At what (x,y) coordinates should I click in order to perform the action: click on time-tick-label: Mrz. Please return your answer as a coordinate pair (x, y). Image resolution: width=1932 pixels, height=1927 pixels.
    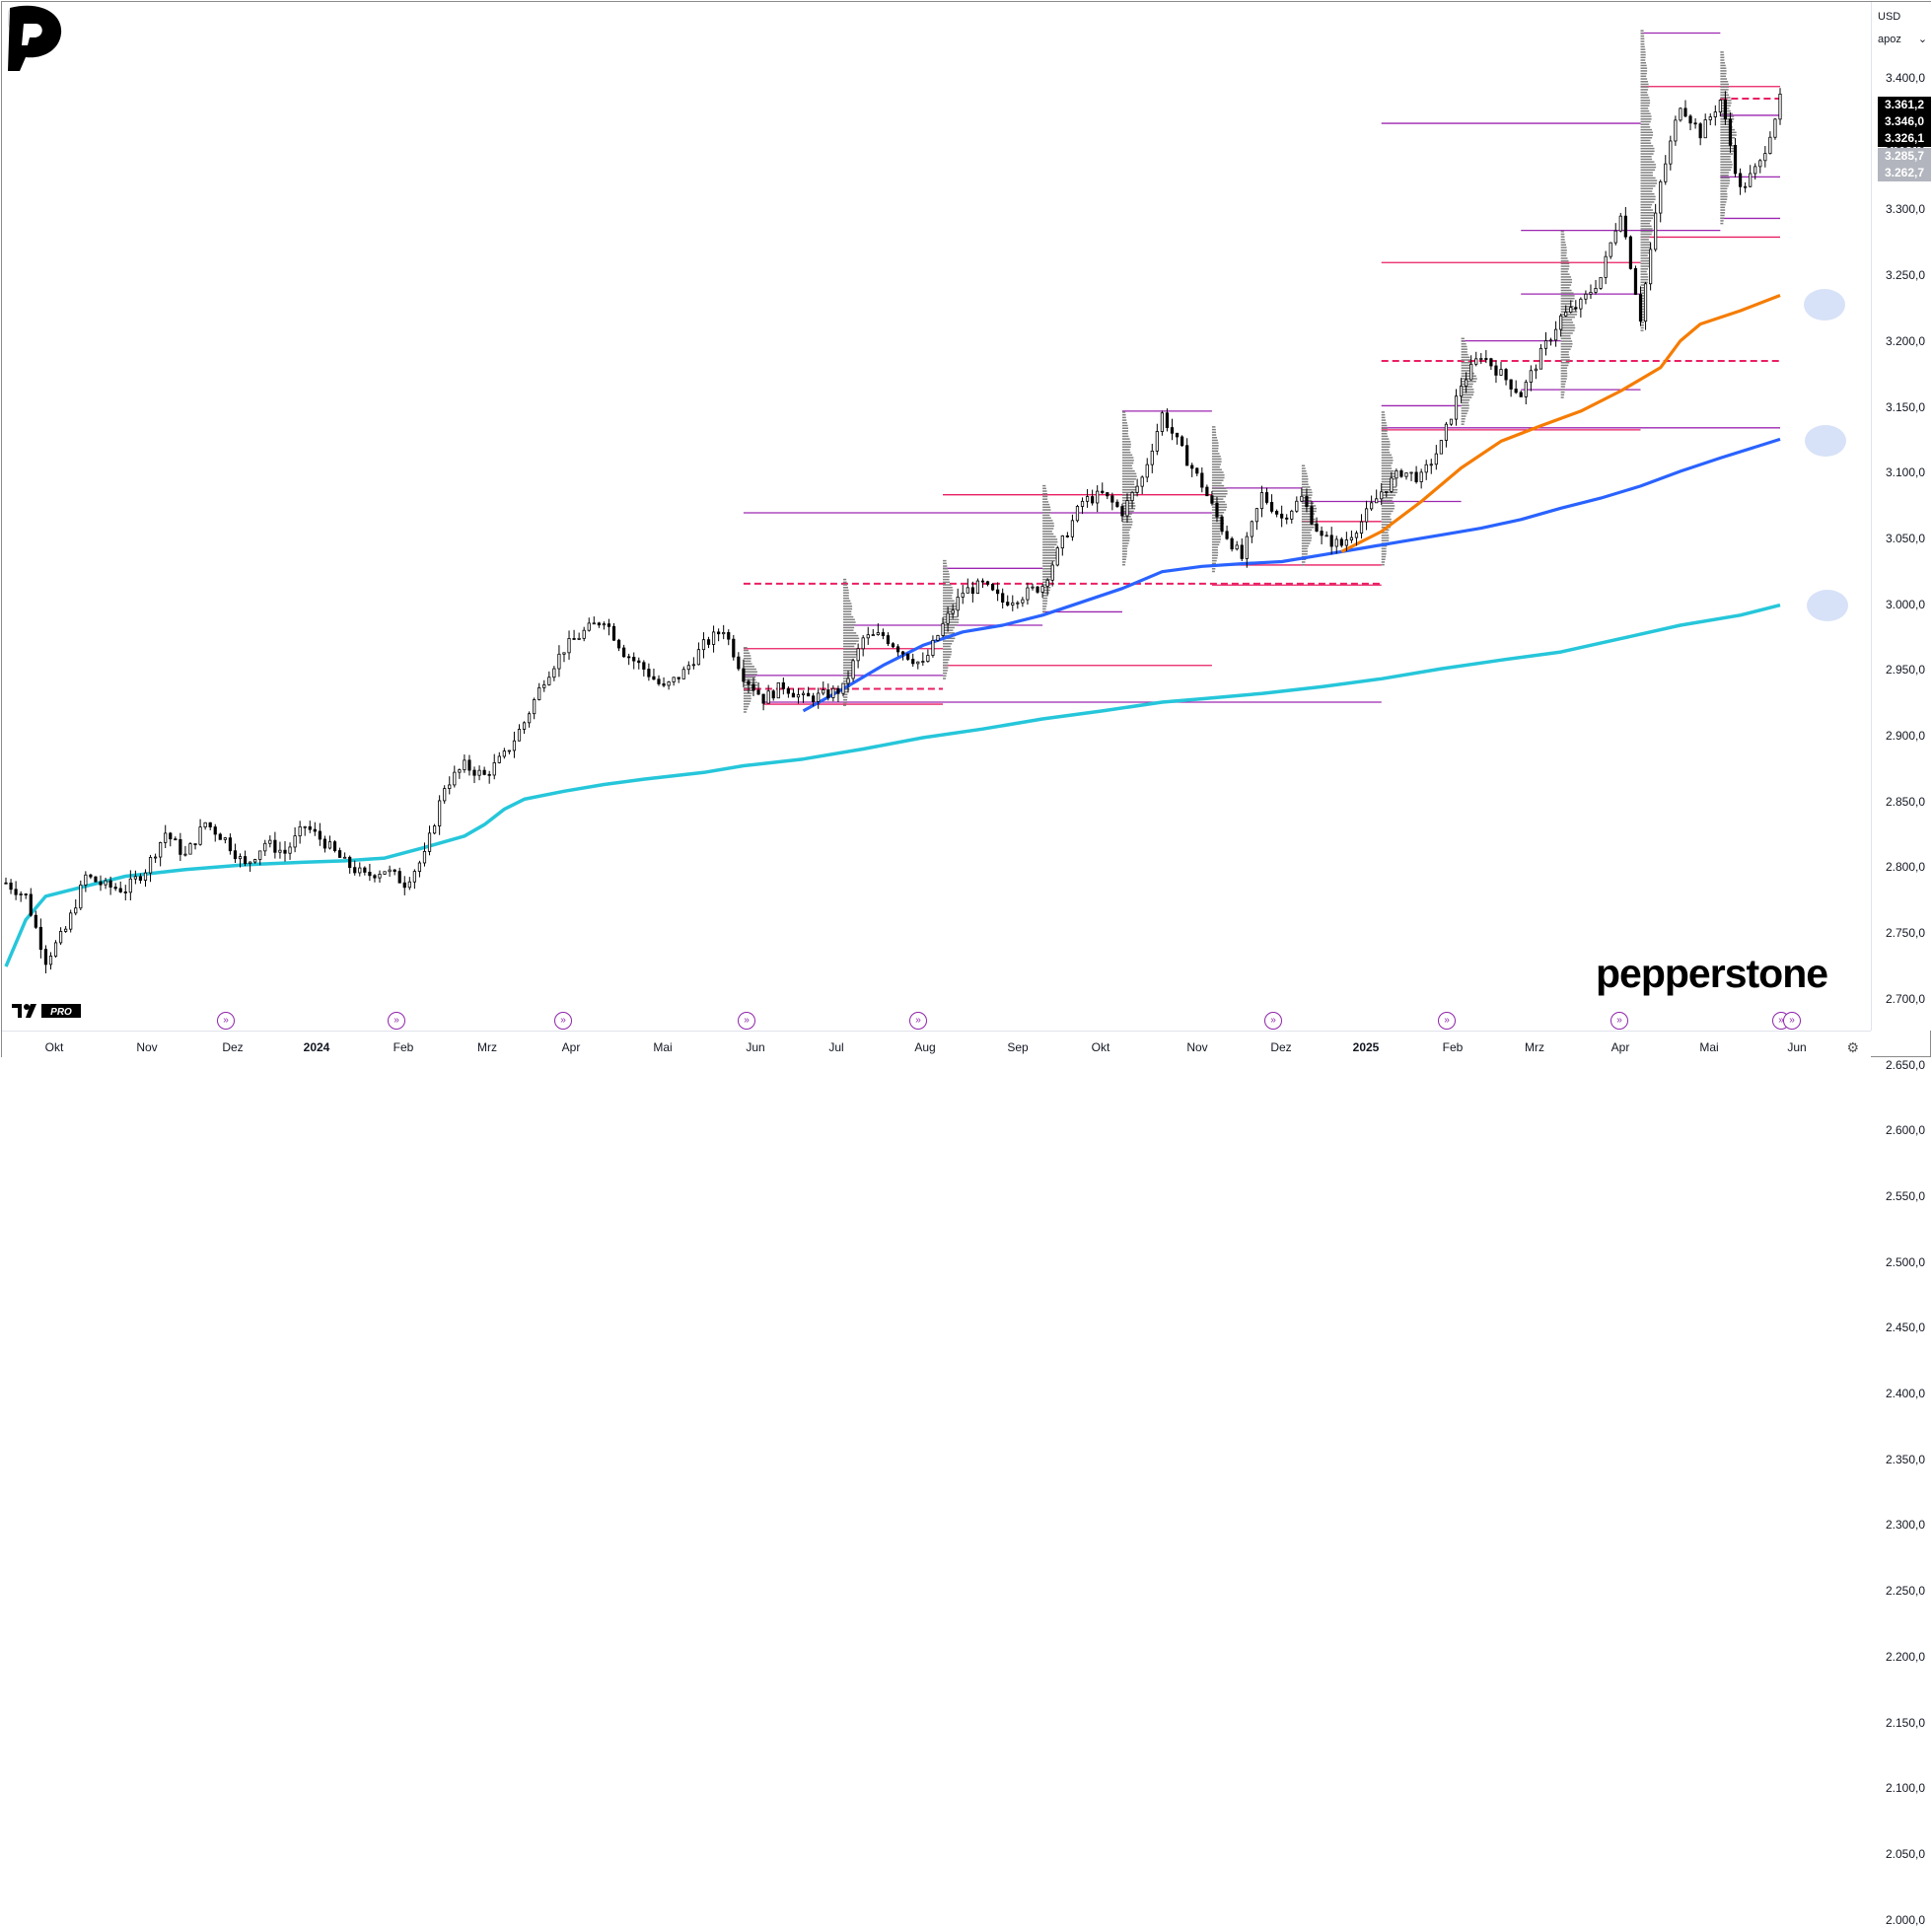
    Looking at the image, I should click on (1535, 1047).